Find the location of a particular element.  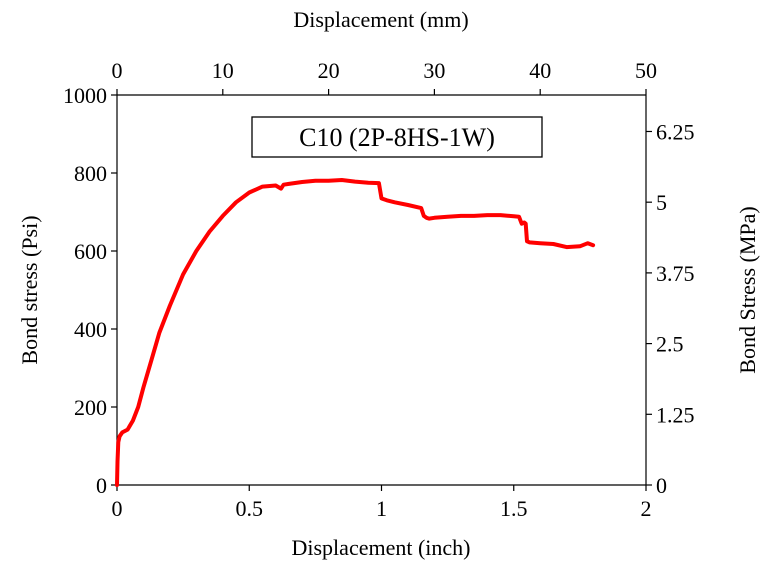

x-tick-label: 1 is located at coordinates (381, 508).